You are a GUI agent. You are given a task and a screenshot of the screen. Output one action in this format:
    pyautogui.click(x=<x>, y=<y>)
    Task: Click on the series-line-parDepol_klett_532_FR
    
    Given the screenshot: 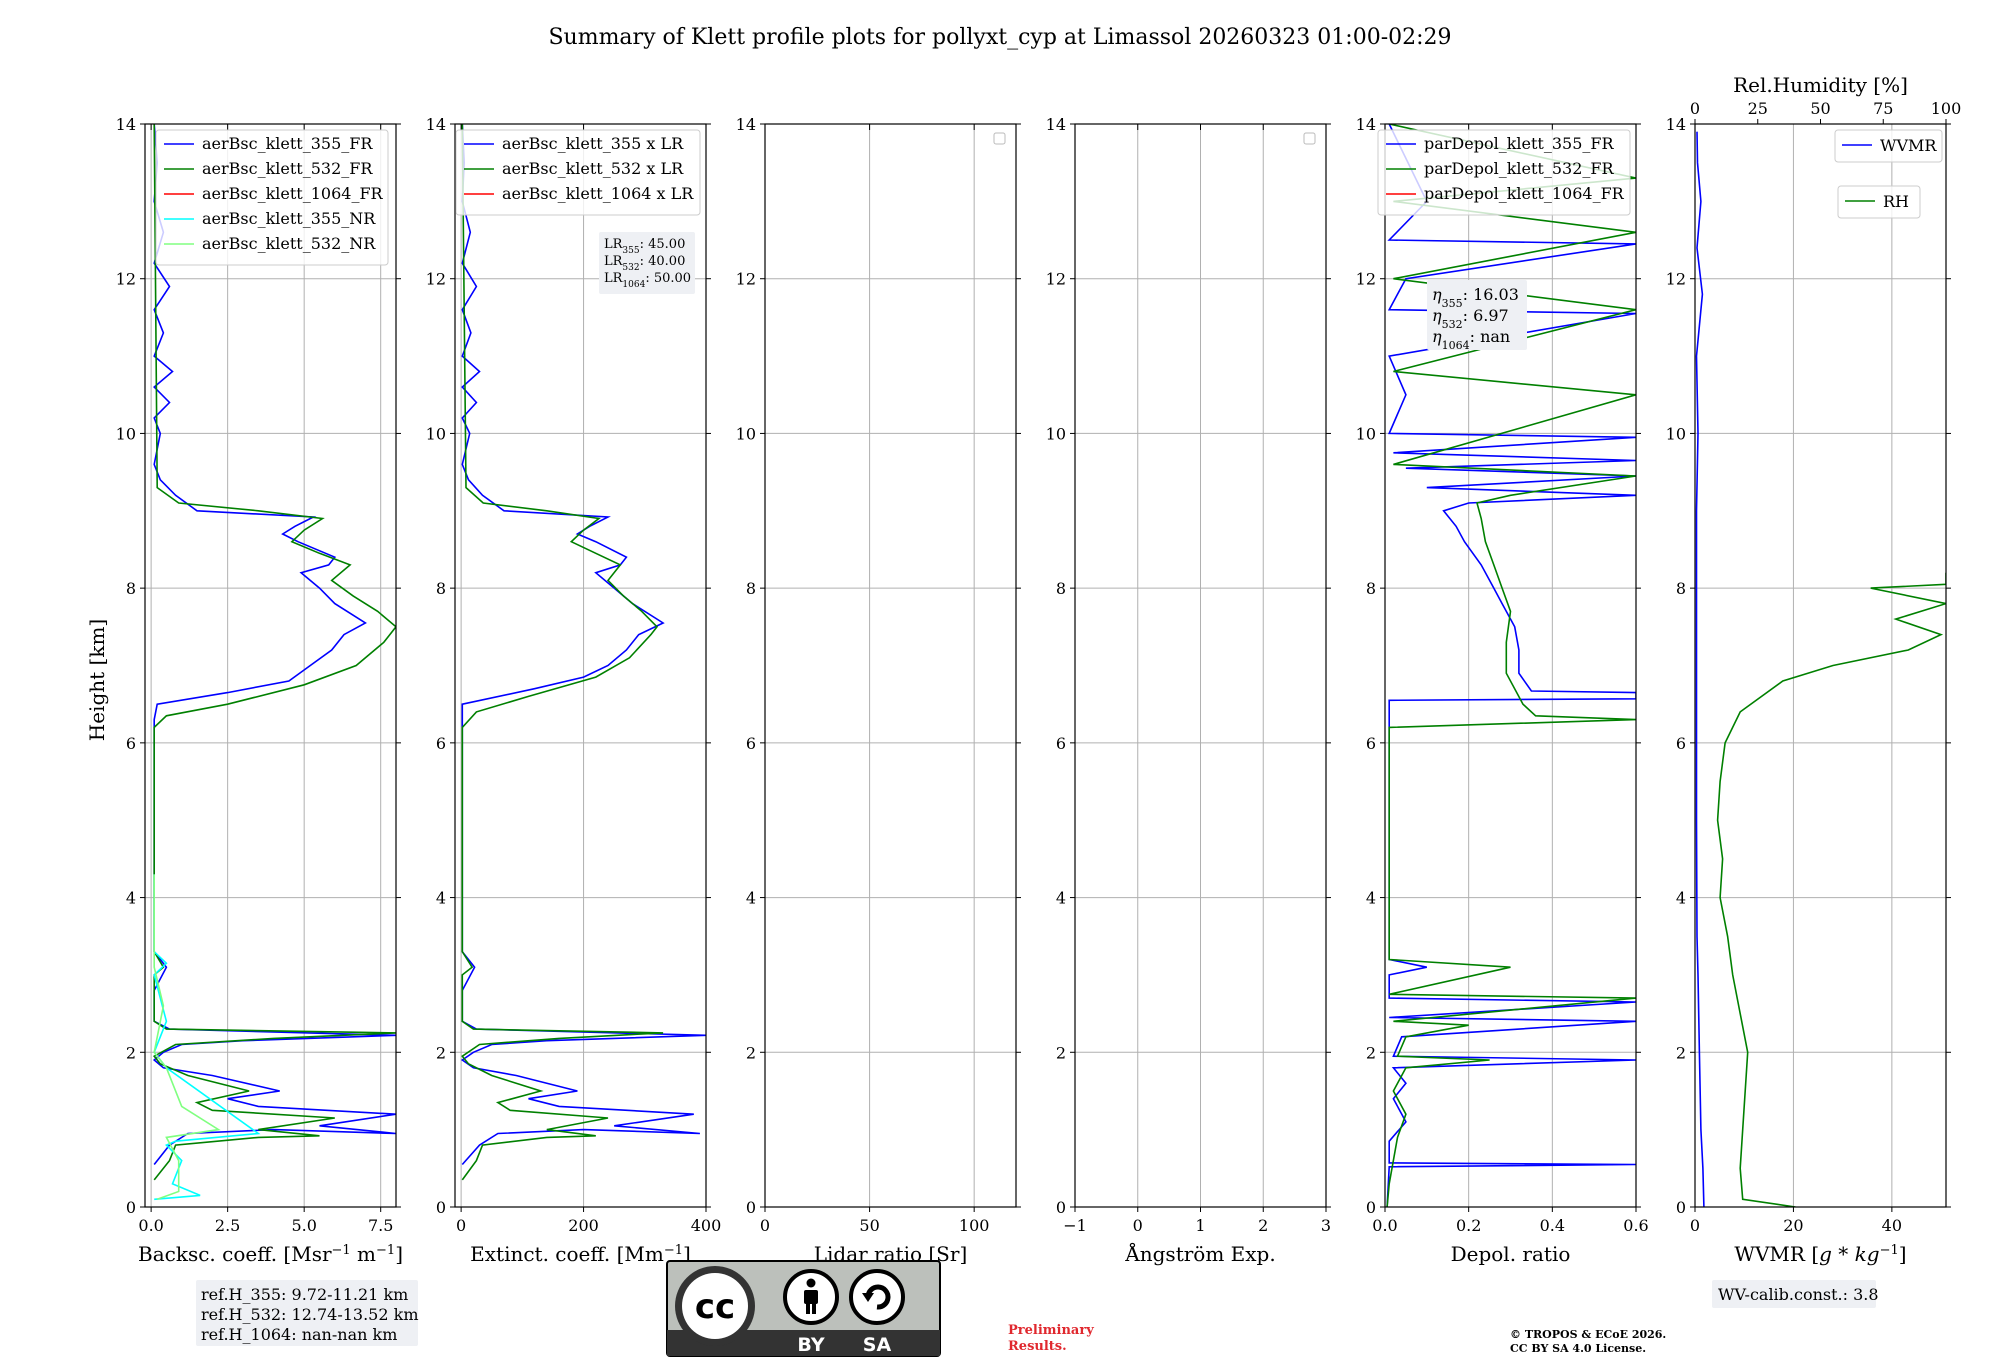 What is the action you would take?
    pyautogui.click(x=1511, y=665)
    